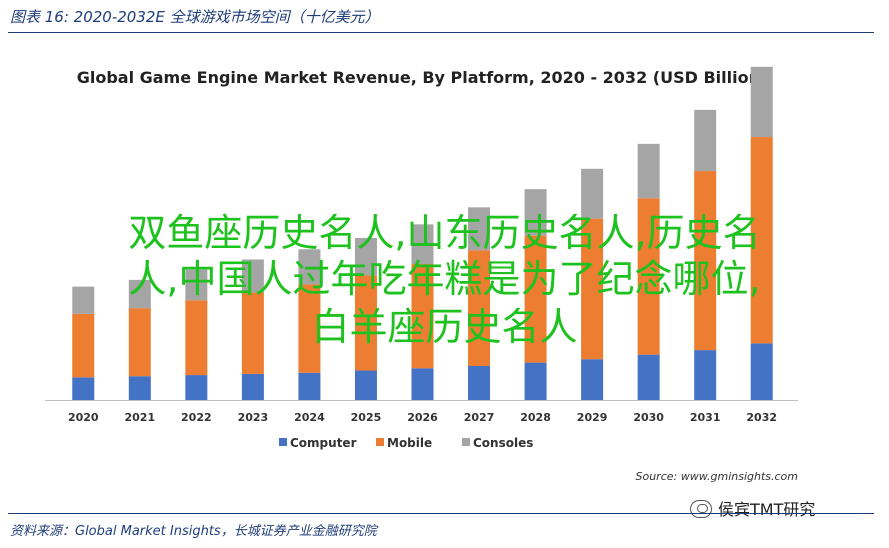 The image size is (889, 548). Describe the element at coordinates (761, 102) in the screenshot. I see `bar-consoles-2032` at that location.